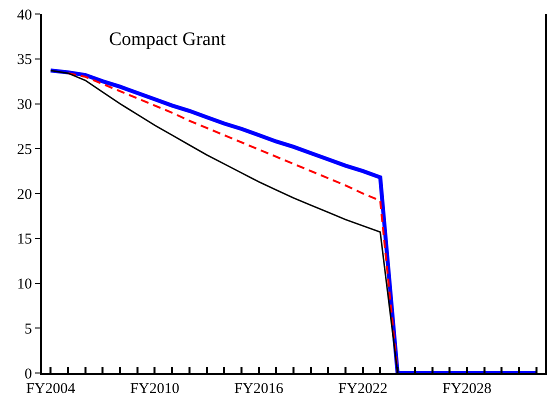  I want to click on y-tick-label: 30, so click(24, 105).